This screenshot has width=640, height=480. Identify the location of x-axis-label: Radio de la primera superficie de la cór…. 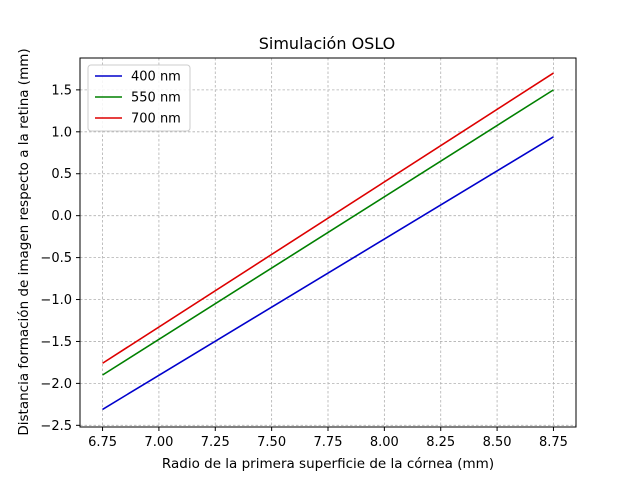
(328, 464).